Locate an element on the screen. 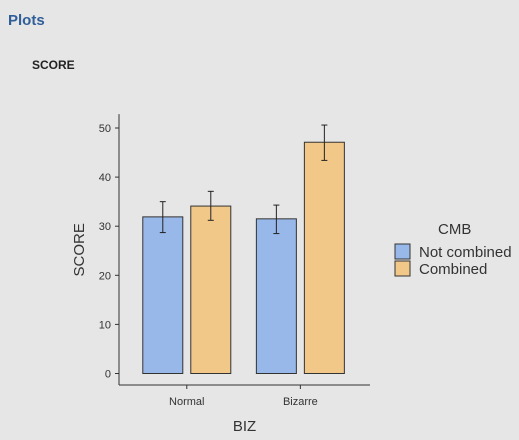 The image size is (519, 440). x-axis-title: BIZ is located at coordinates (244, 426).